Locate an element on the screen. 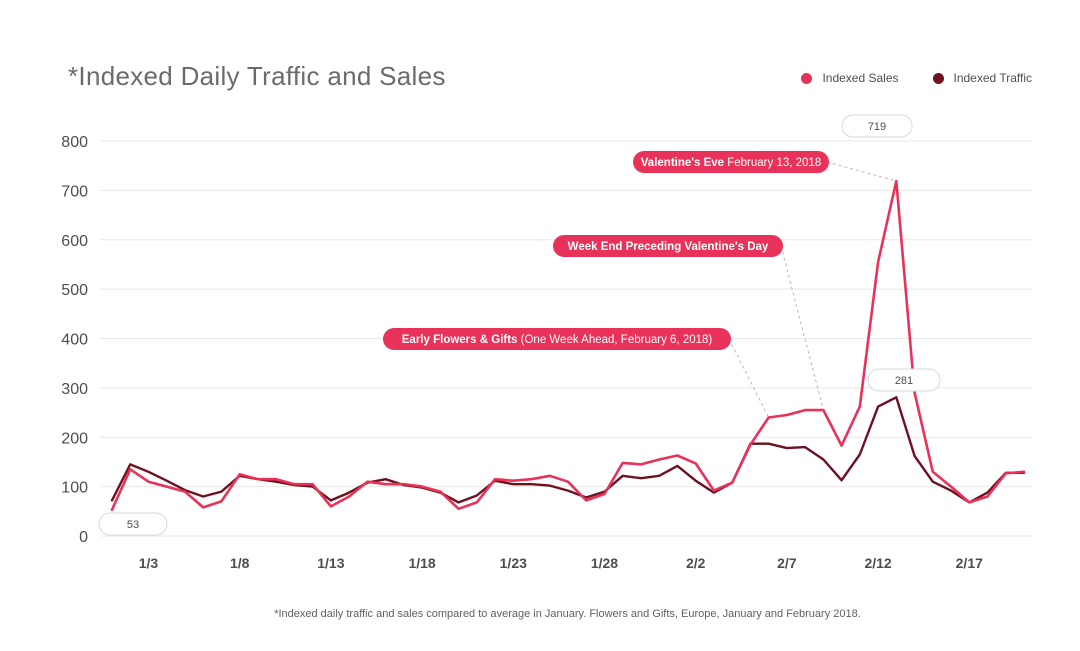  y-tick-label: 100 is located at coordinates (74, 488).